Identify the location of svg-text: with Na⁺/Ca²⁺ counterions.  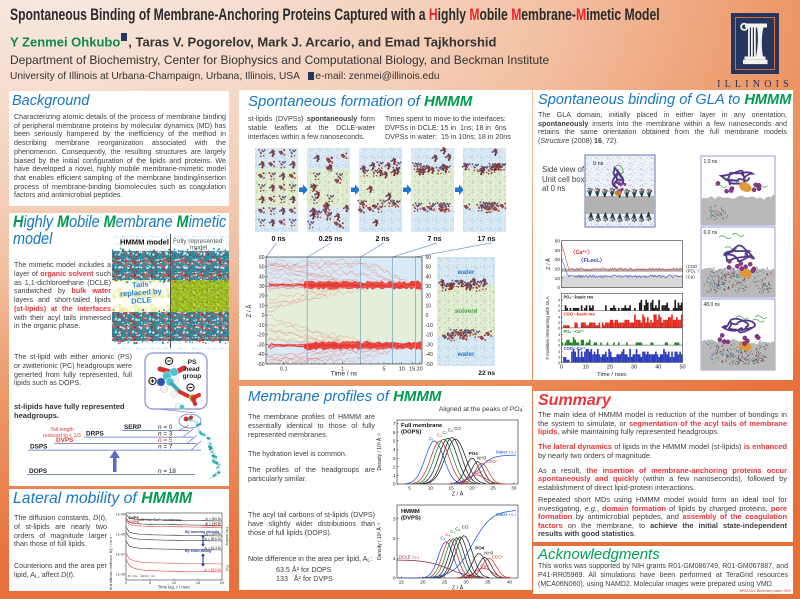
(160, 520).